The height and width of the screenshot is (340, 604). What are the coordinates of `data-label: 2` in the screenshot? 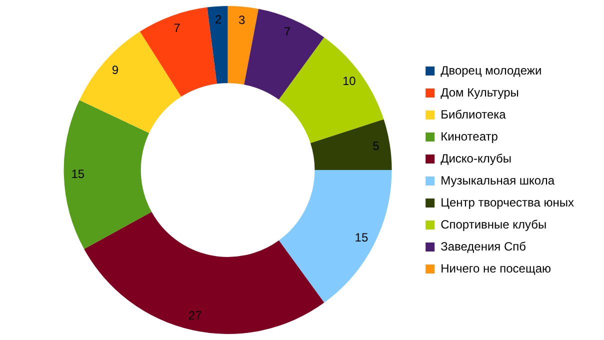 It's located at (218, 19).